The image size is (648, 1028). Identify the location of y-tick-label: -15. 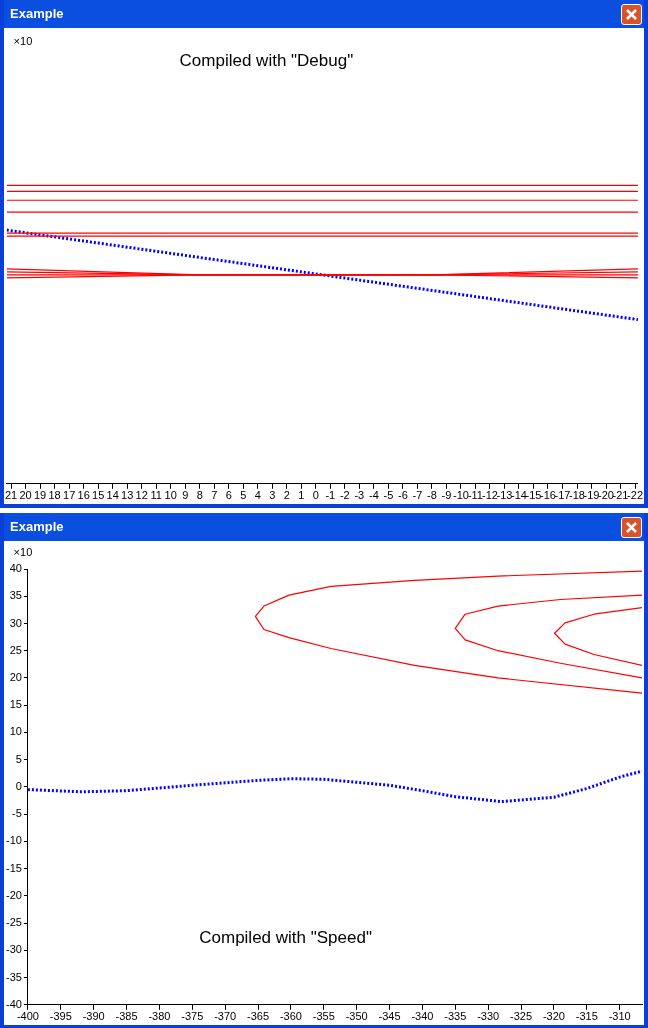
(13, 867).